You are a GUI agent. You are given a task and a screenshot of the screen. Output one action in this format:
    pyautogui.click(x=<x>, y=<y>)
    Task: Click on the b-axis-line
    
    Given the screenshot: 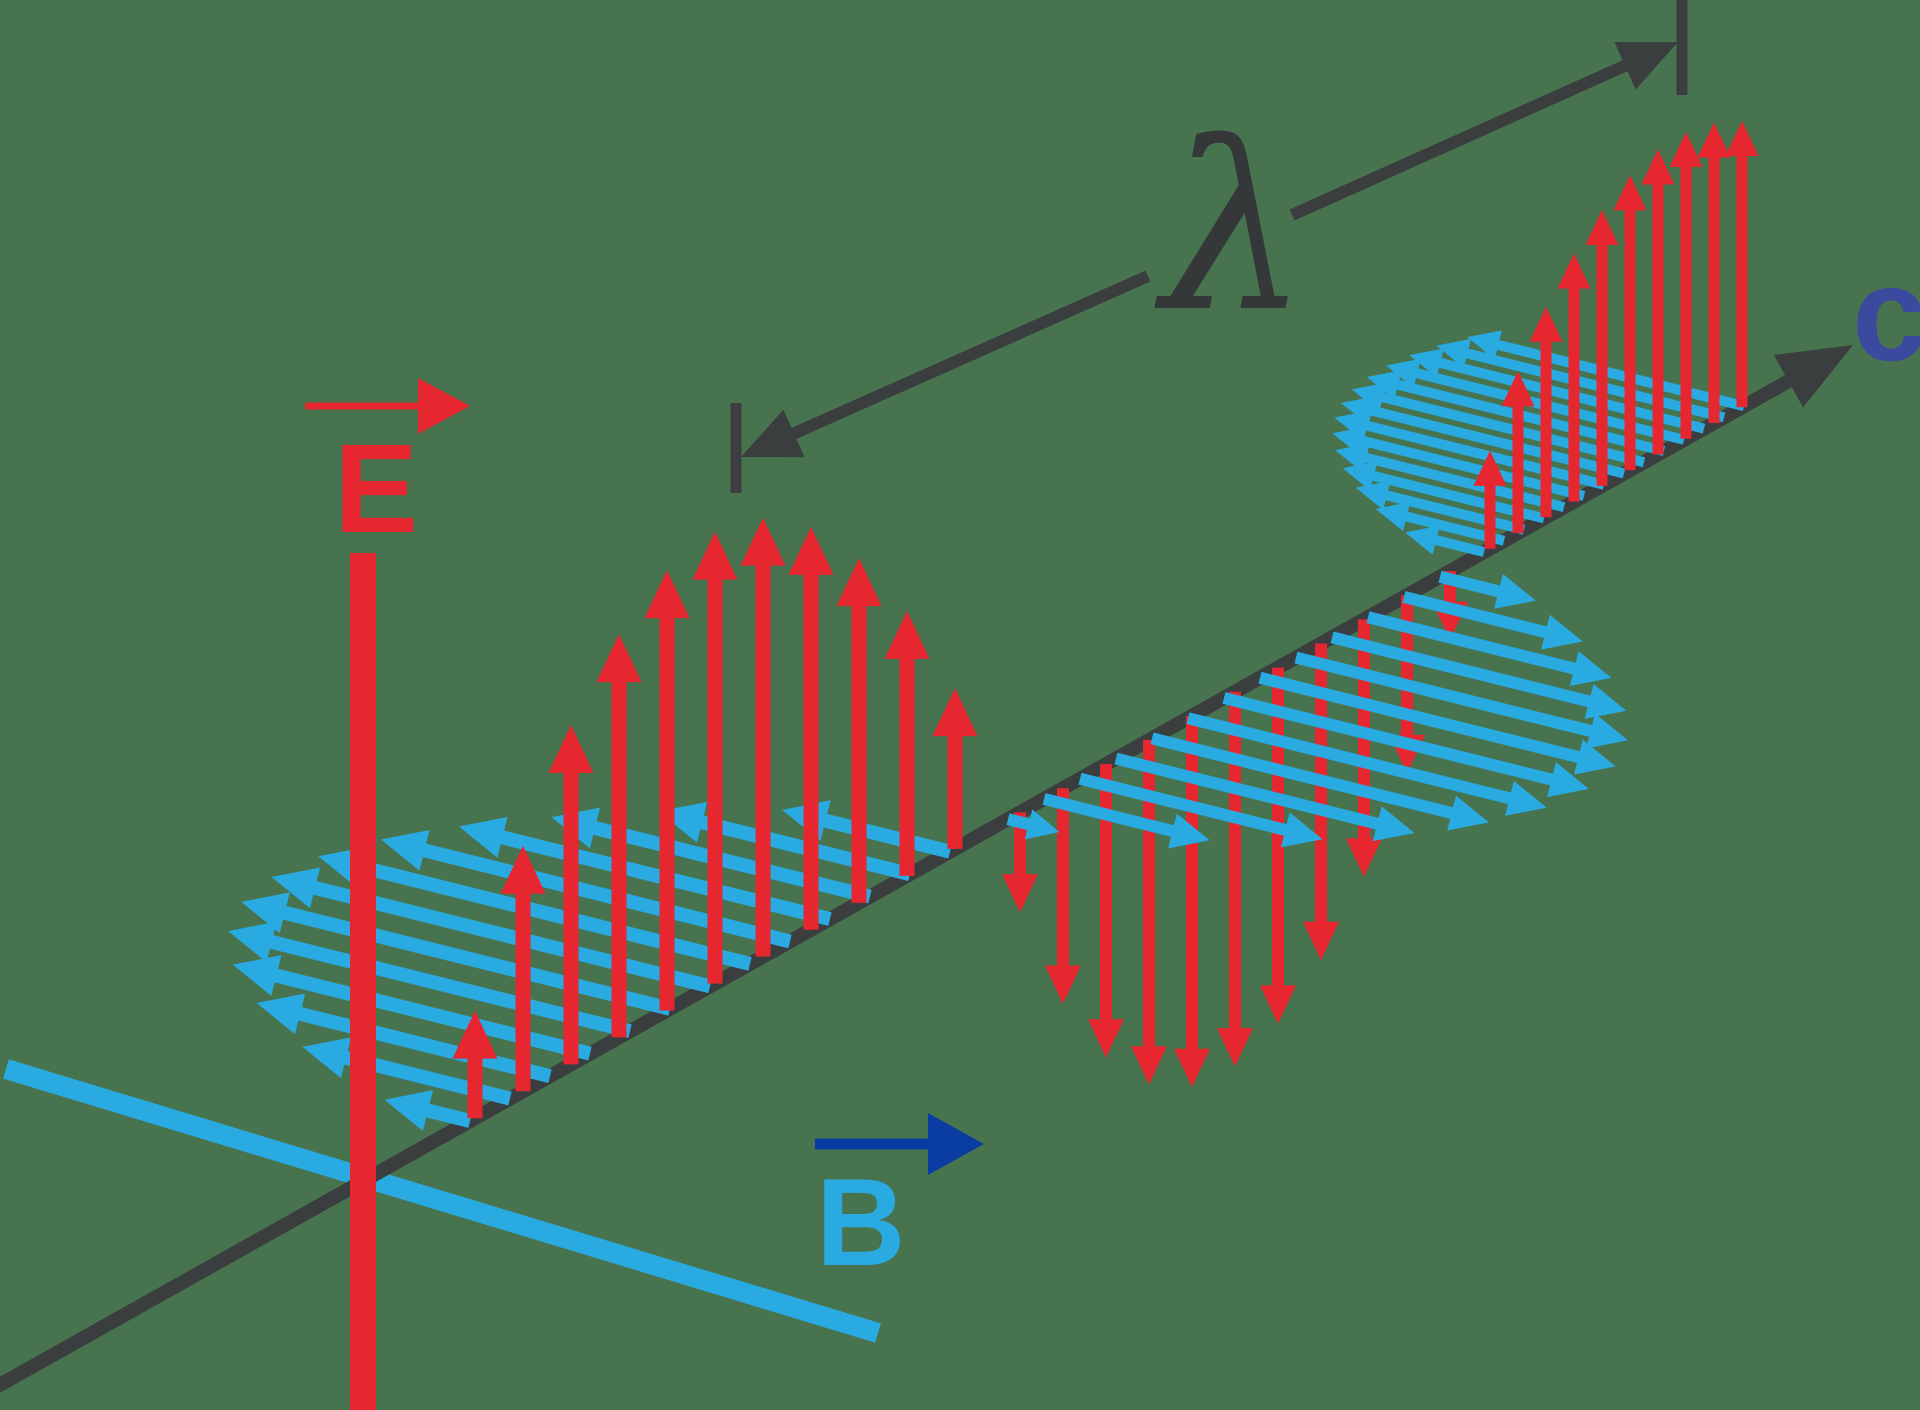 What is the action you would take?
    pyautogui.click(x=442, y=1201)
    